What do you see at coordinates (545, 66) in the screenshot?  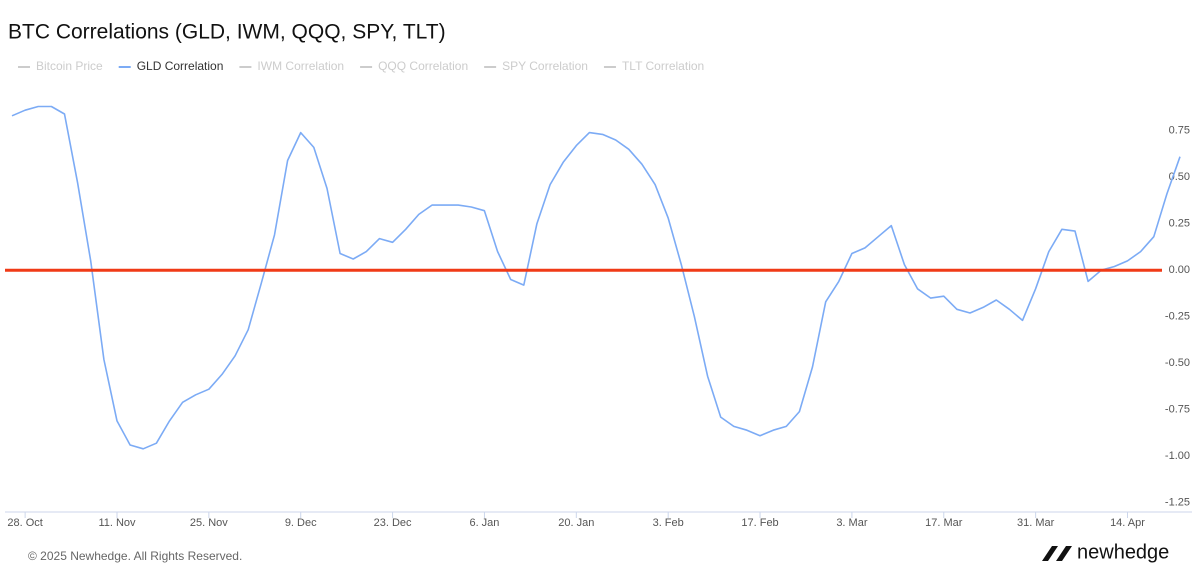 I see `legend-label: SPY Correlation` at bounding box center [545, 66].